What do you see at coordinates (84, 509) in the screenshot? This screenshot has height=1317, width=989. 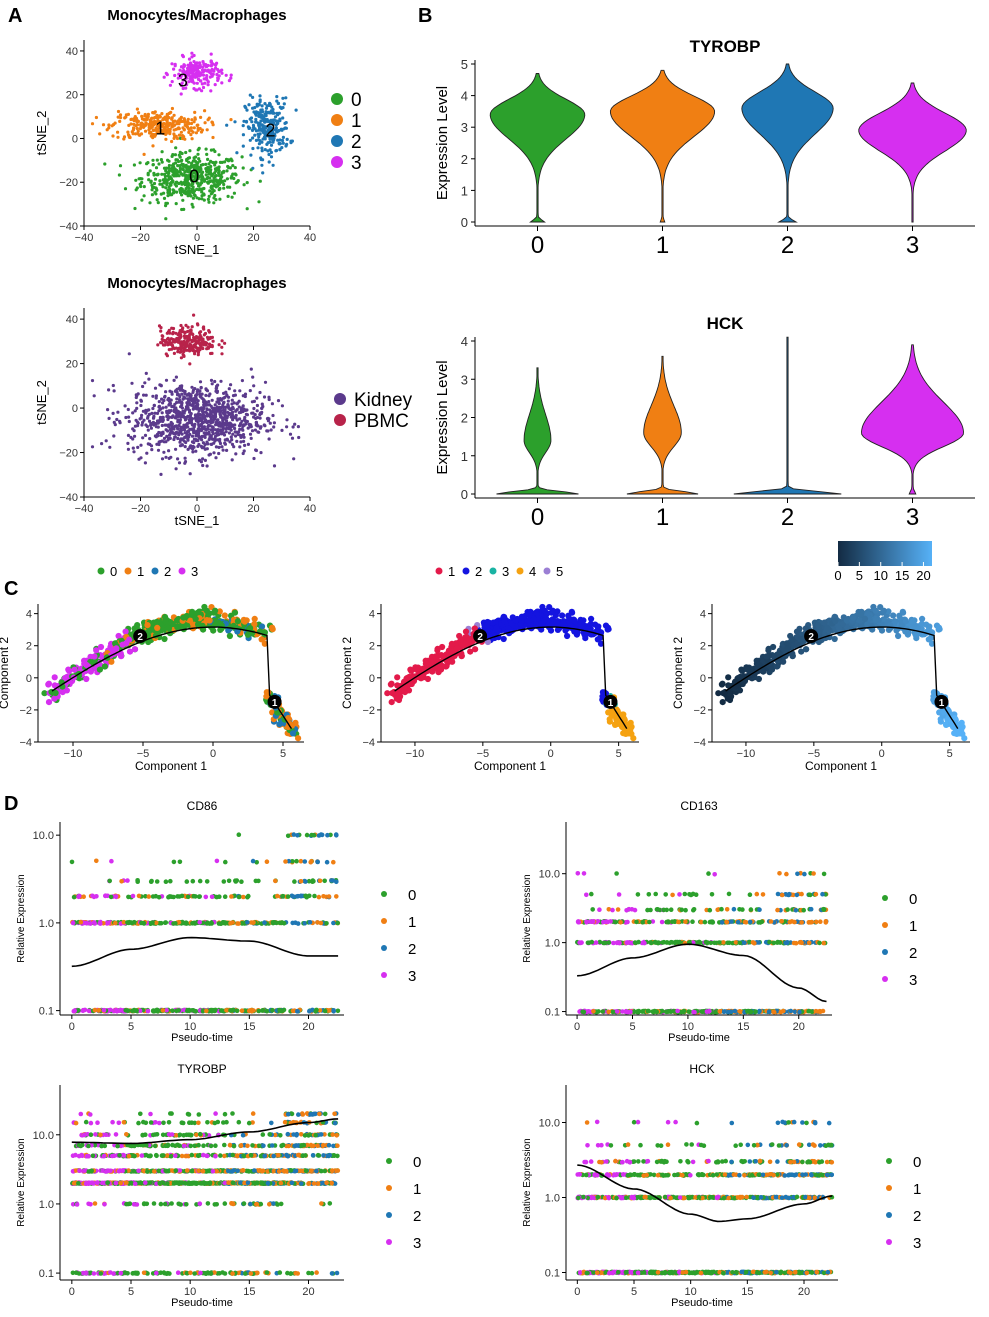 I see `x-tick-label: −40` at bounding box center [84, 509].